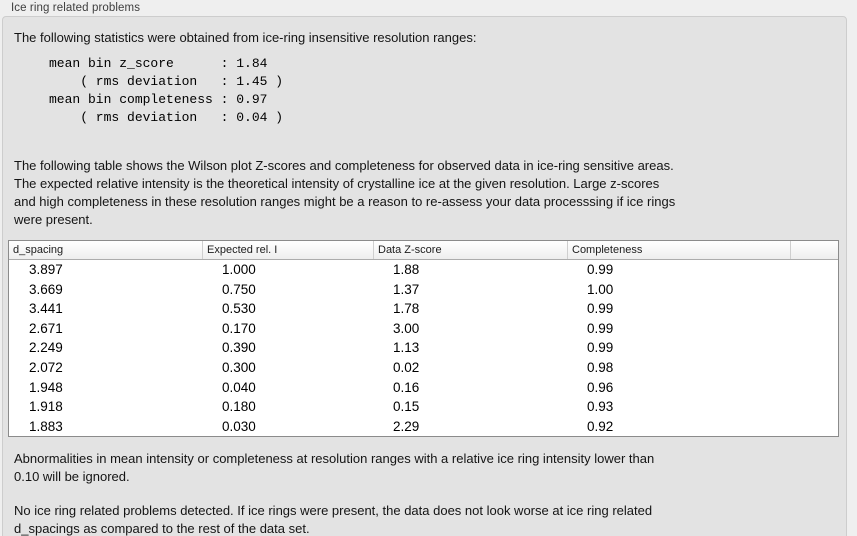  I want to click on cell-expected-rel-i: 0.040, so click(239, 387).